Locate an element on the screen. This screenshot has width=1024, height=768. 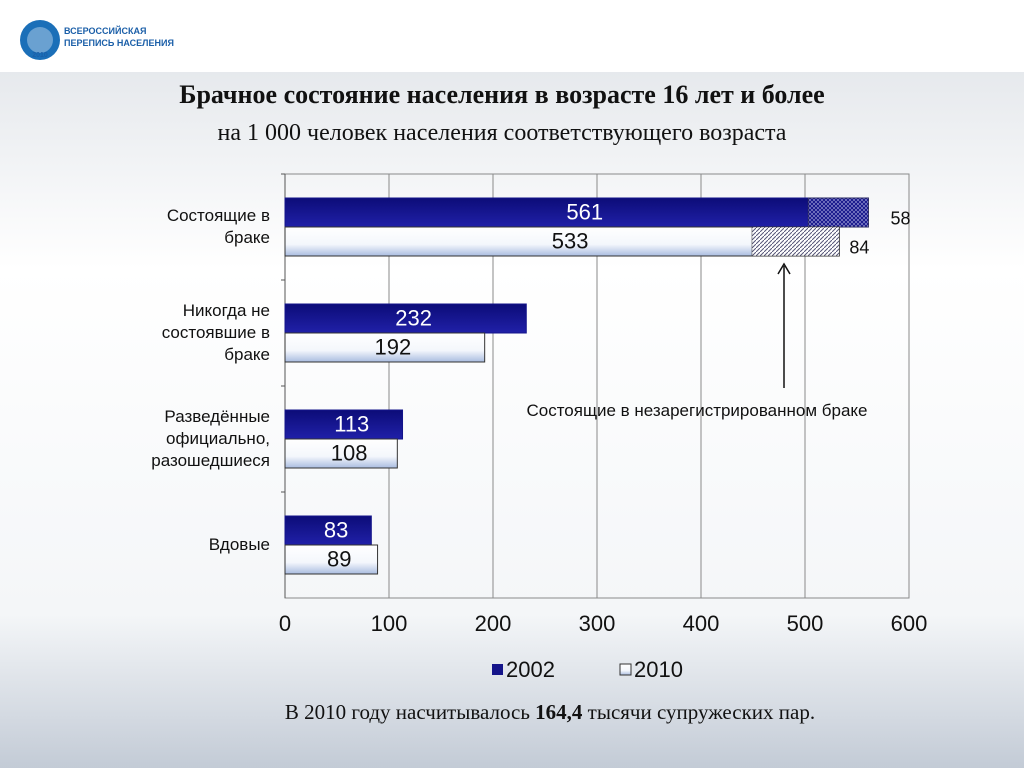
data-label: 58 is located at coordinates (900, 219).